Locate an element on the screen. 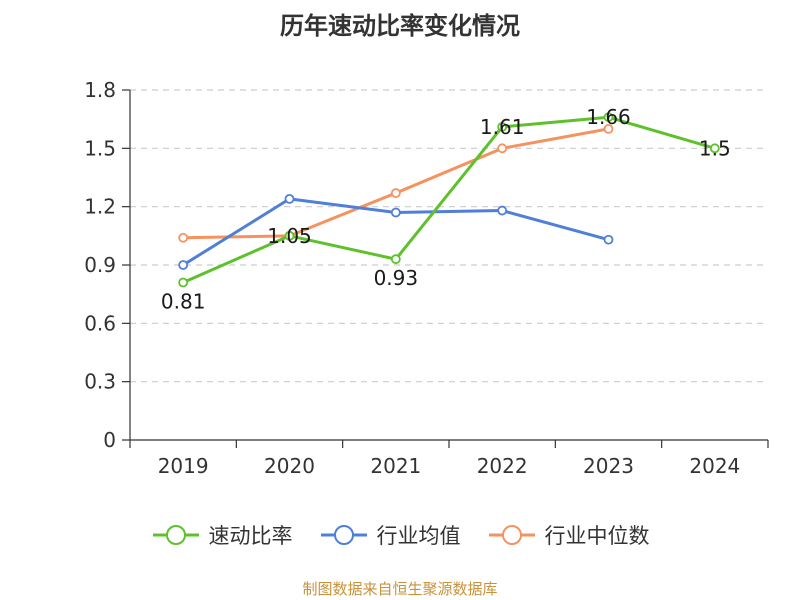  legend-label: 行业均值 is located at coordinates (418, 536).